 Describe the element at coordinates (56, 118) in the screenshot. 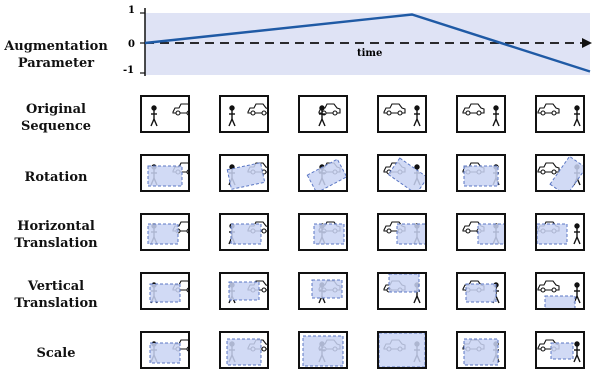

I see `row-label-original-sequence: Original Sequence` at that location.